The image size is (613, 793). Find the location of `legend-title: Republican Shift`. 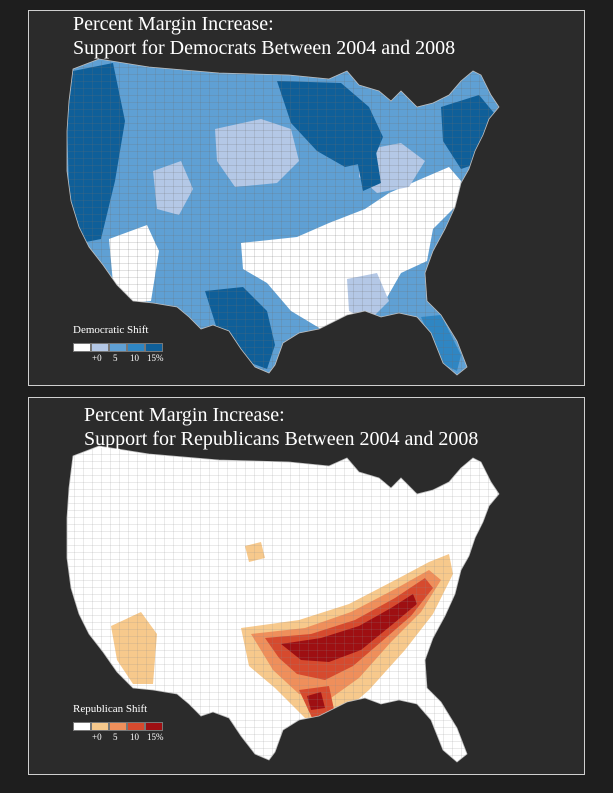

legend-title: Republican Shift is located at coordinates (110, 709).